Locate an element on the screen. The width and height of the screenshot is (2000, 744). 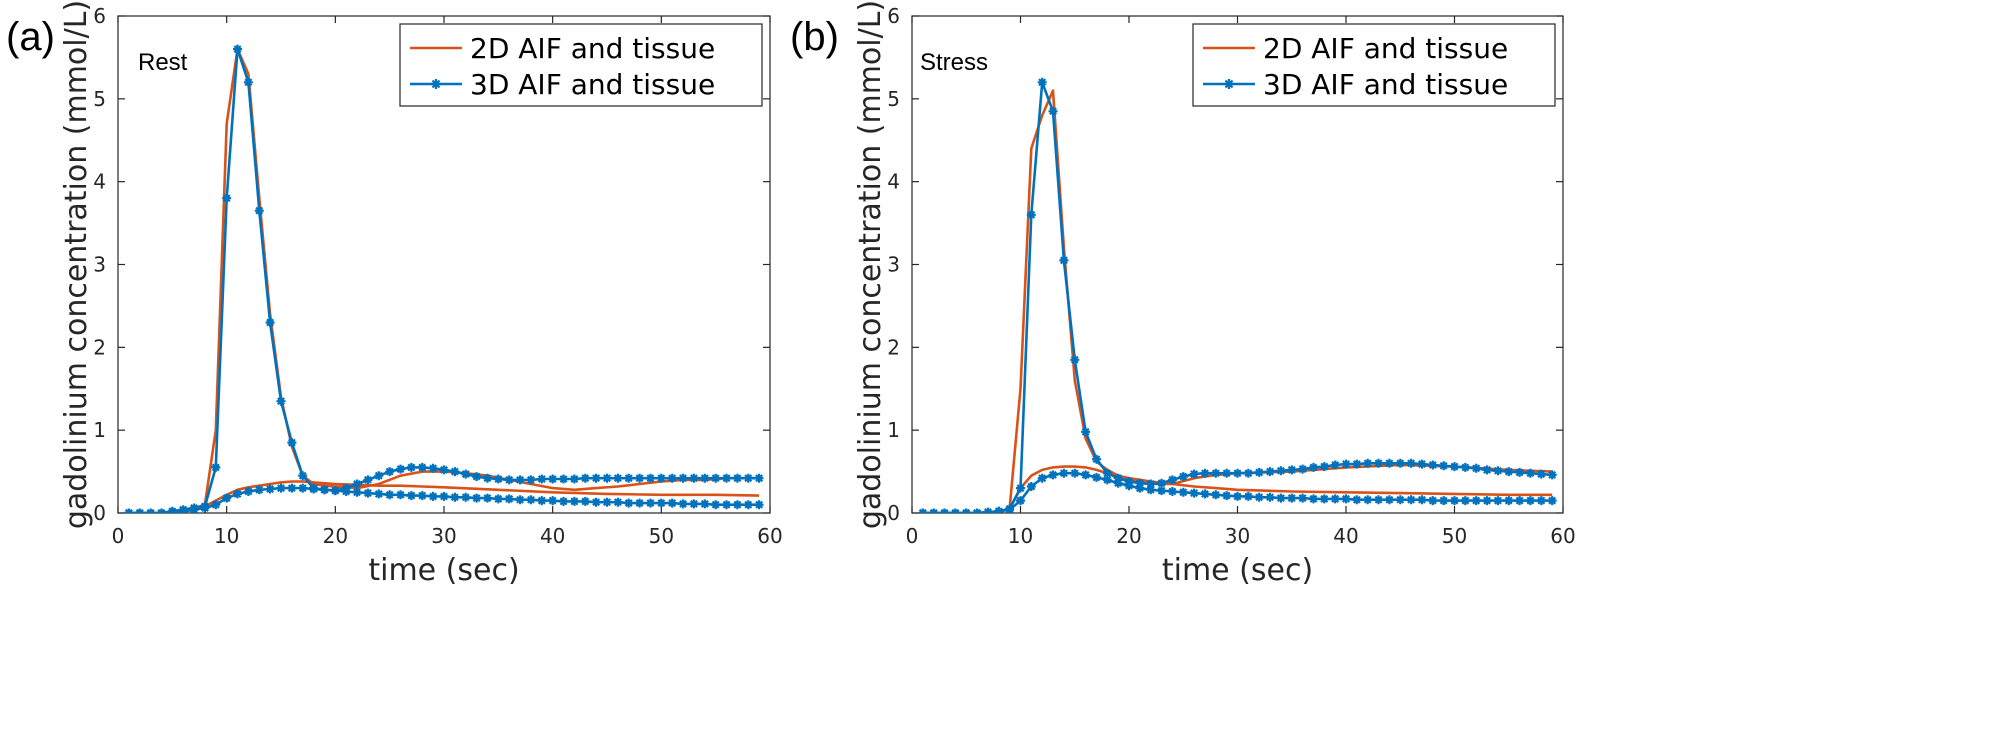
y-tick-label: 3 is located at coordinates (893, 265).